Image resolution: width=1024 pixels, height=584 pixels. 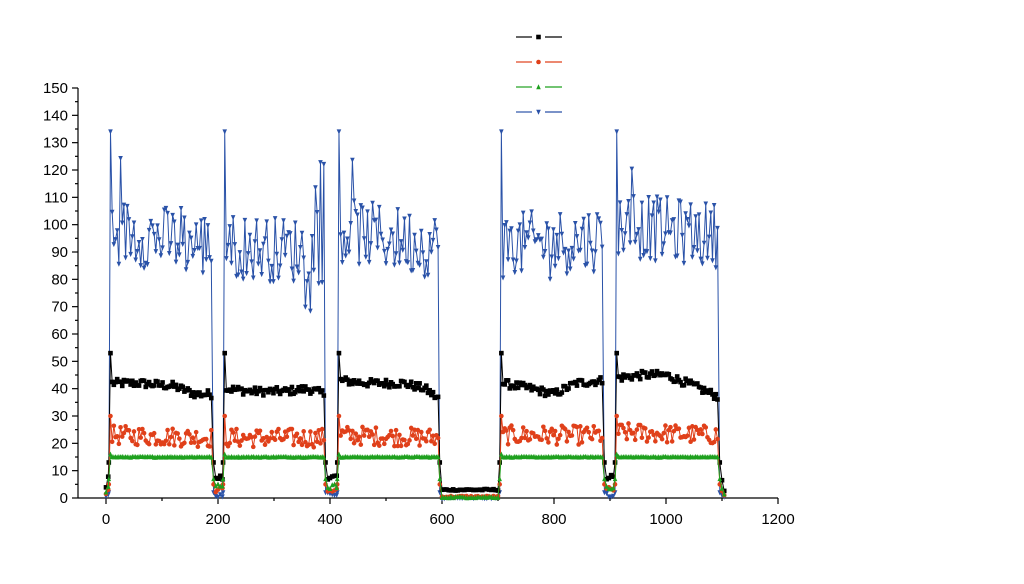 What do you see at coordinates (55, 115) in the screenshot?
I see `y-tick-label: 140` at bounding box center [55, 115].